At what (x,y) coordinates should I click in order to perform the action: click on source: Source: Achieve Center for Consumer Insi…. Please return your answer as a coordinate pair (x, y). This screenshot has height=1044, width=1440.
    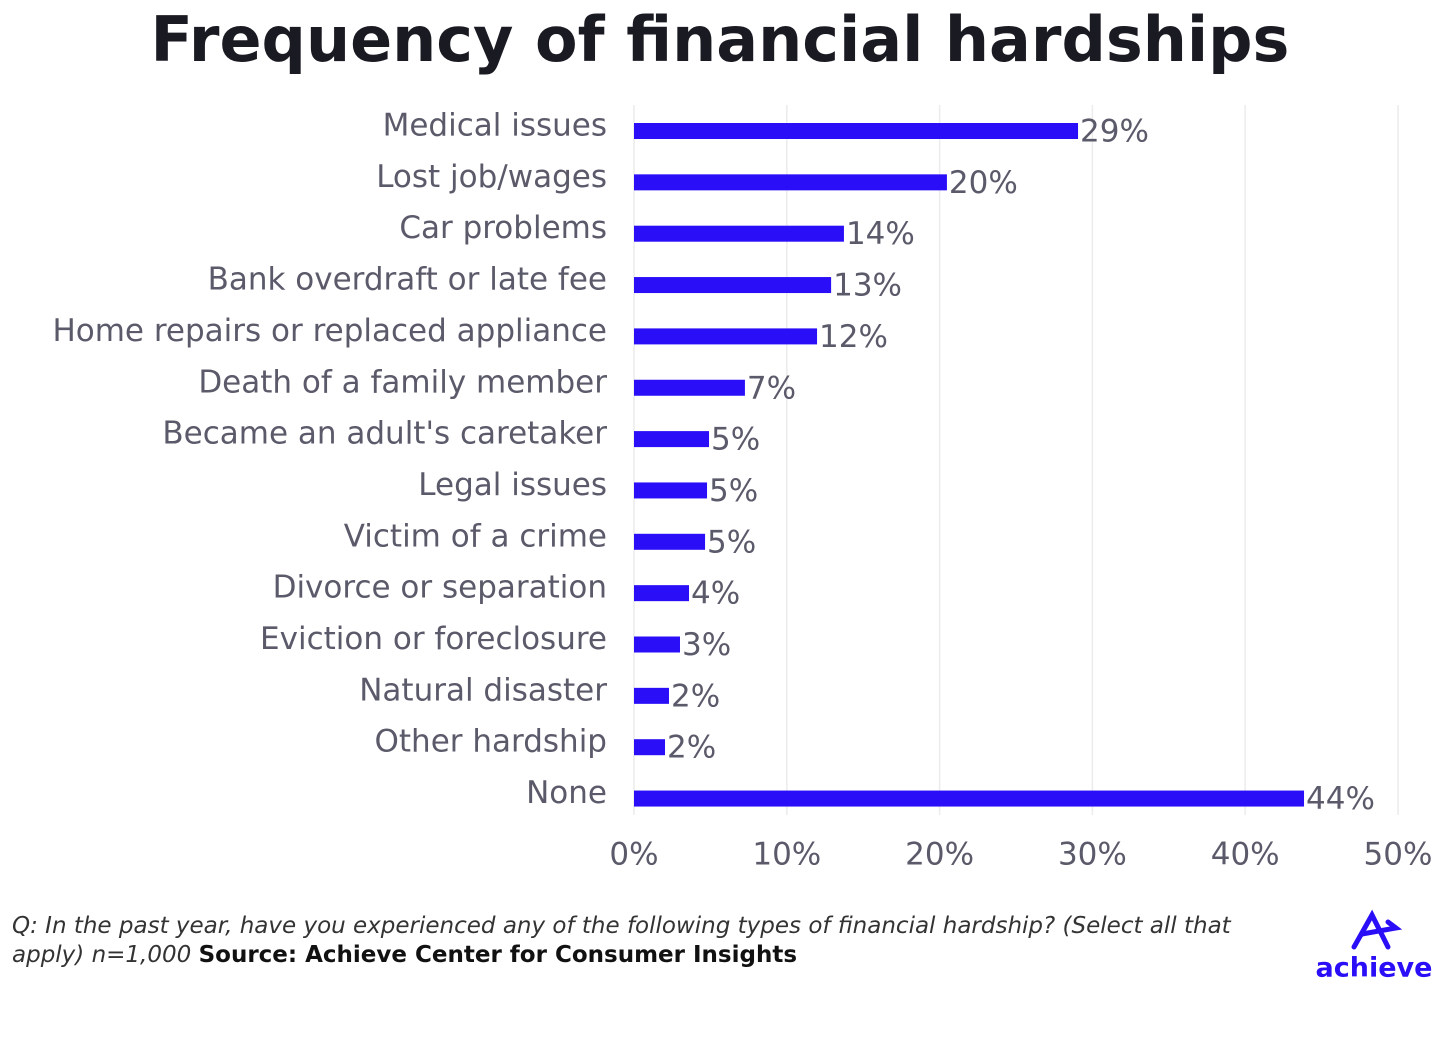
    Looking at the image, I should click on (498, 955).